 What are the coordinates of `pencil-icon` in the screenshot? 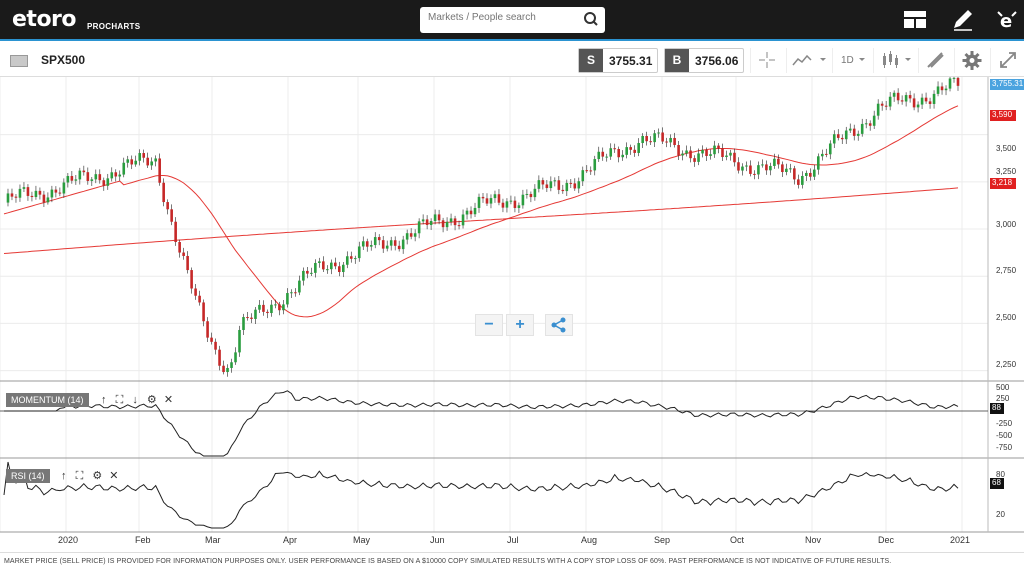 It's located at (963, 20).